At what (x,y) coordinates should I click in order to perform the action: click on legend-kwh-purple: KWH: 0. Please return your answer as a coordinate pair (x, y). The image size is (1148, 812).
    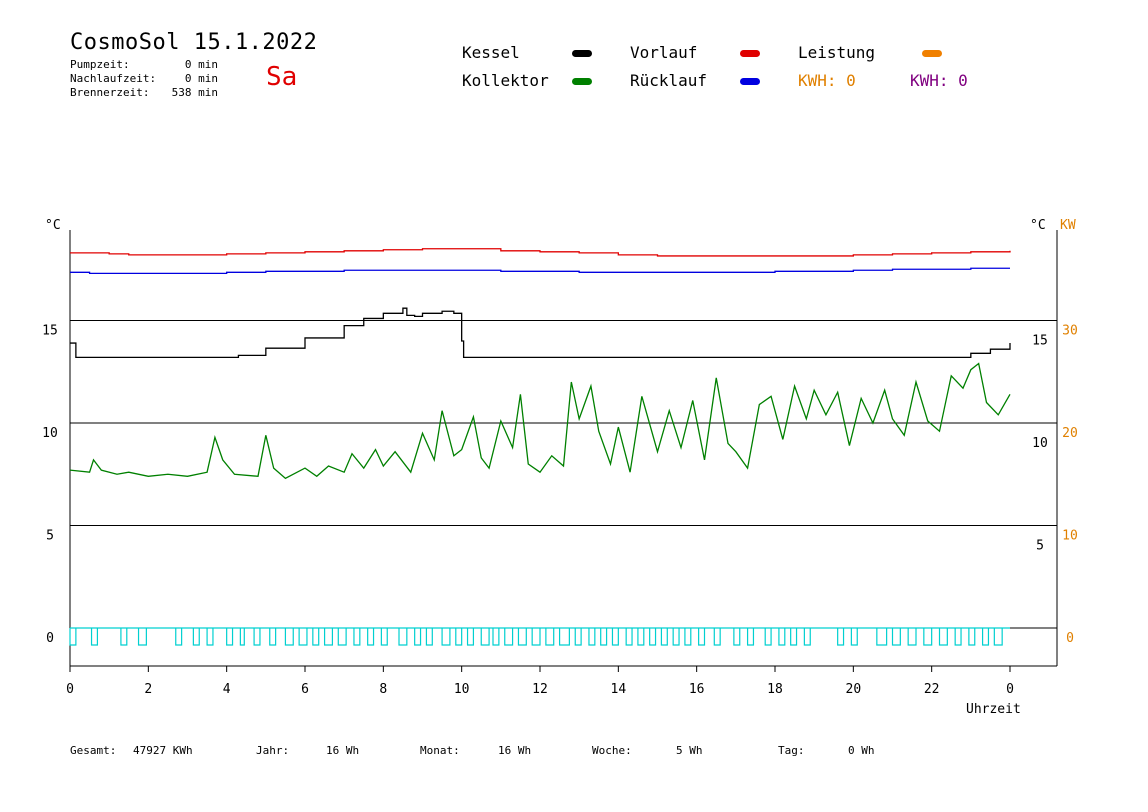
    Looking at the image, I should click on (939, 80).